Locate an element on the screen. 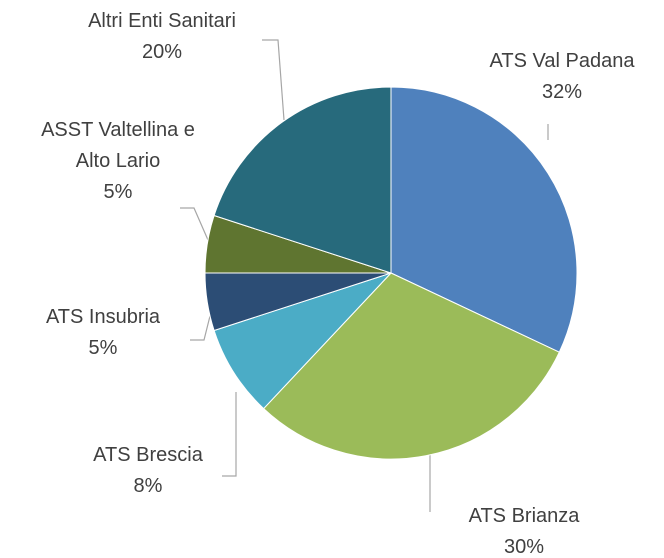  category-name: ATS Val Padana is located at coordinates (562, 61).